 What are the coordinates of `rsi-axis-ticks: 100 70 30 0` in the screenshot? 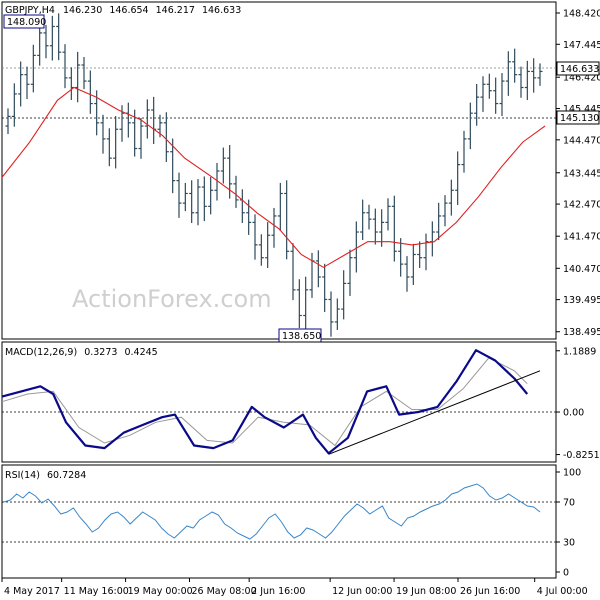 It's located at (568, 523).